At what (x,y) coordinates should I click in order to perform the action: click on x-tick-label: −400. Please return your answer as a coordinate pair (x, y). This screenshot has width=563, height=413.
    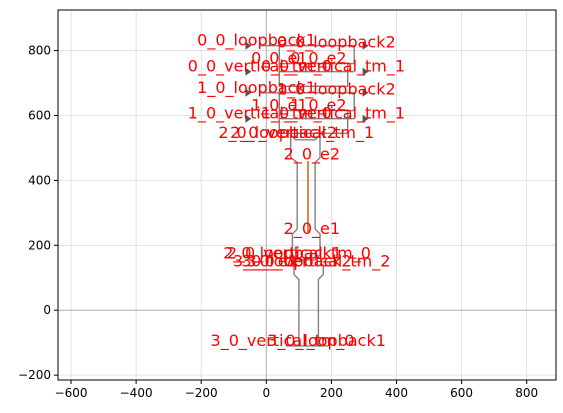
    Looking at the image, I should click on (136, 393).